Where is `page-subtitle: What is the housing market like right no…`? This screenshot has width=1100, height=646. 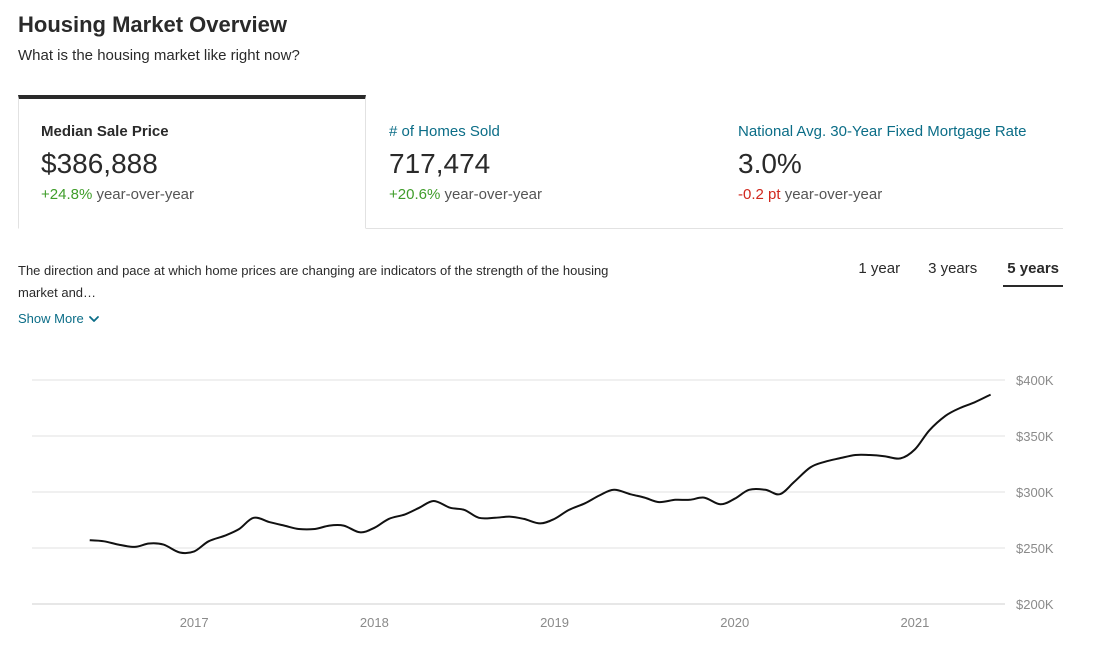 page-subtitle: What is the housing market like right no… is located at coordinates (159, 55).